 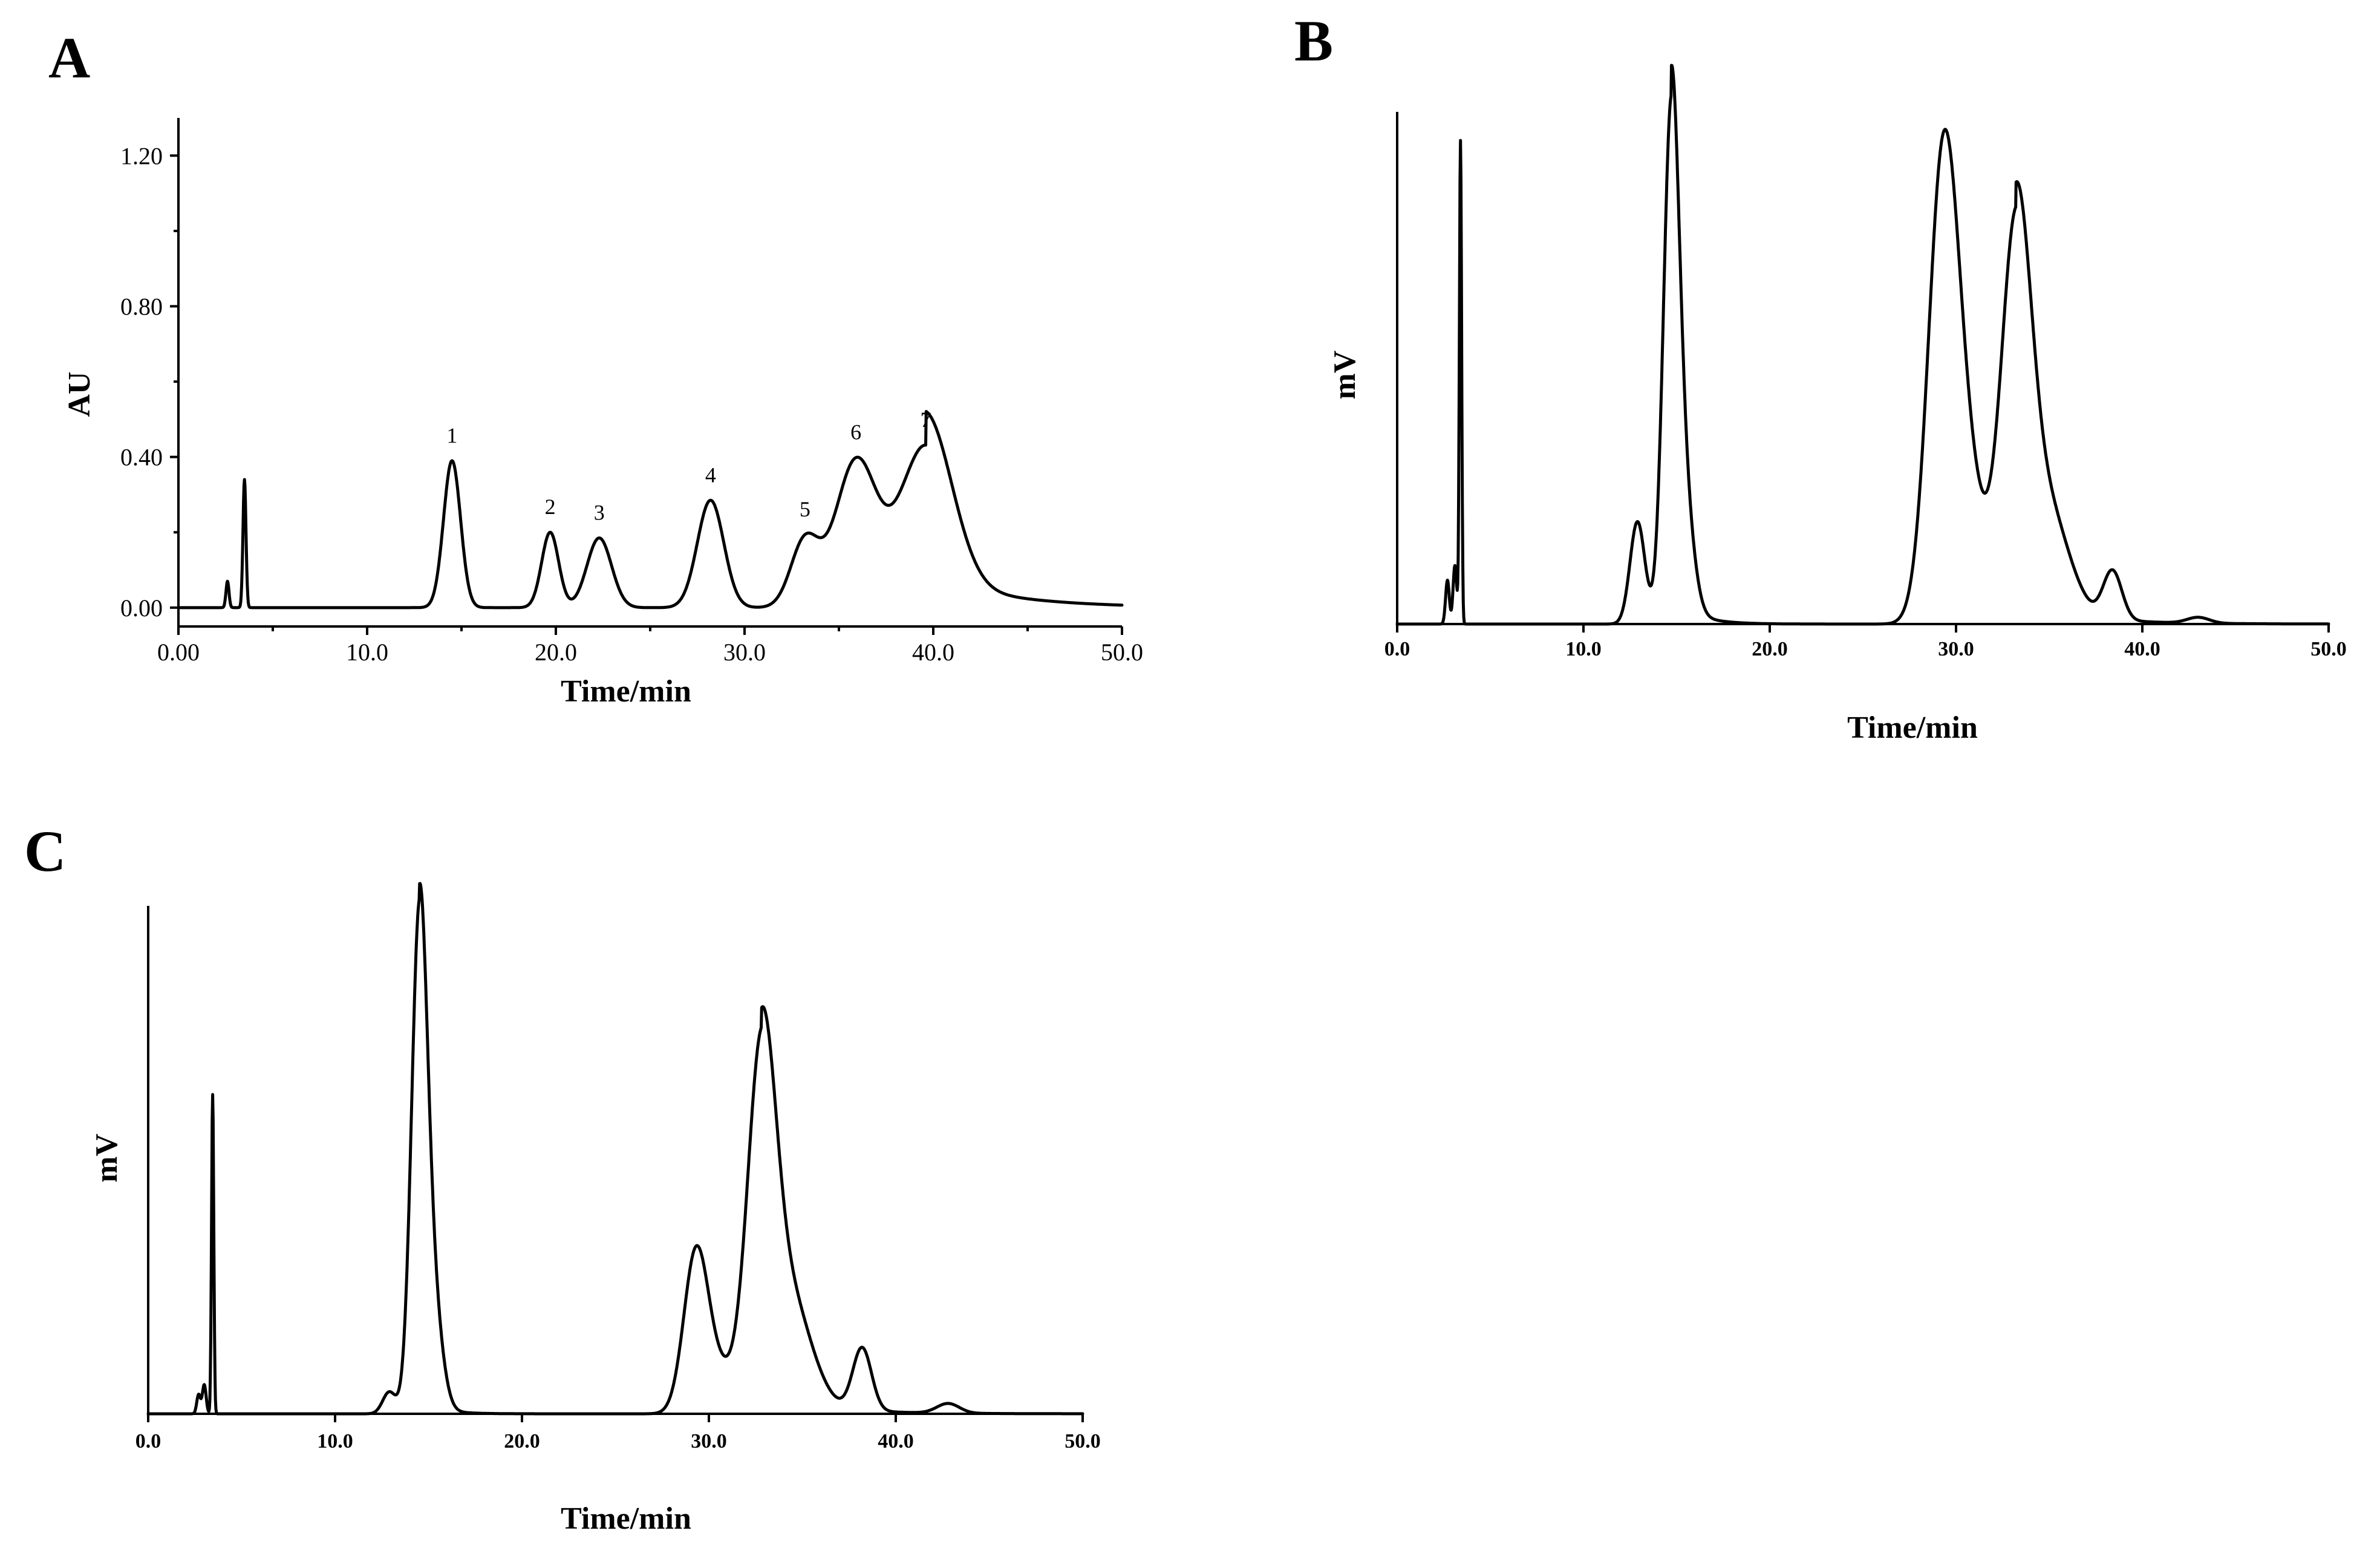 What do you see at coordinates (178, 652) in the screenshot?
I see `x-tick-label: 0.00` at bounding box center [178, 652].